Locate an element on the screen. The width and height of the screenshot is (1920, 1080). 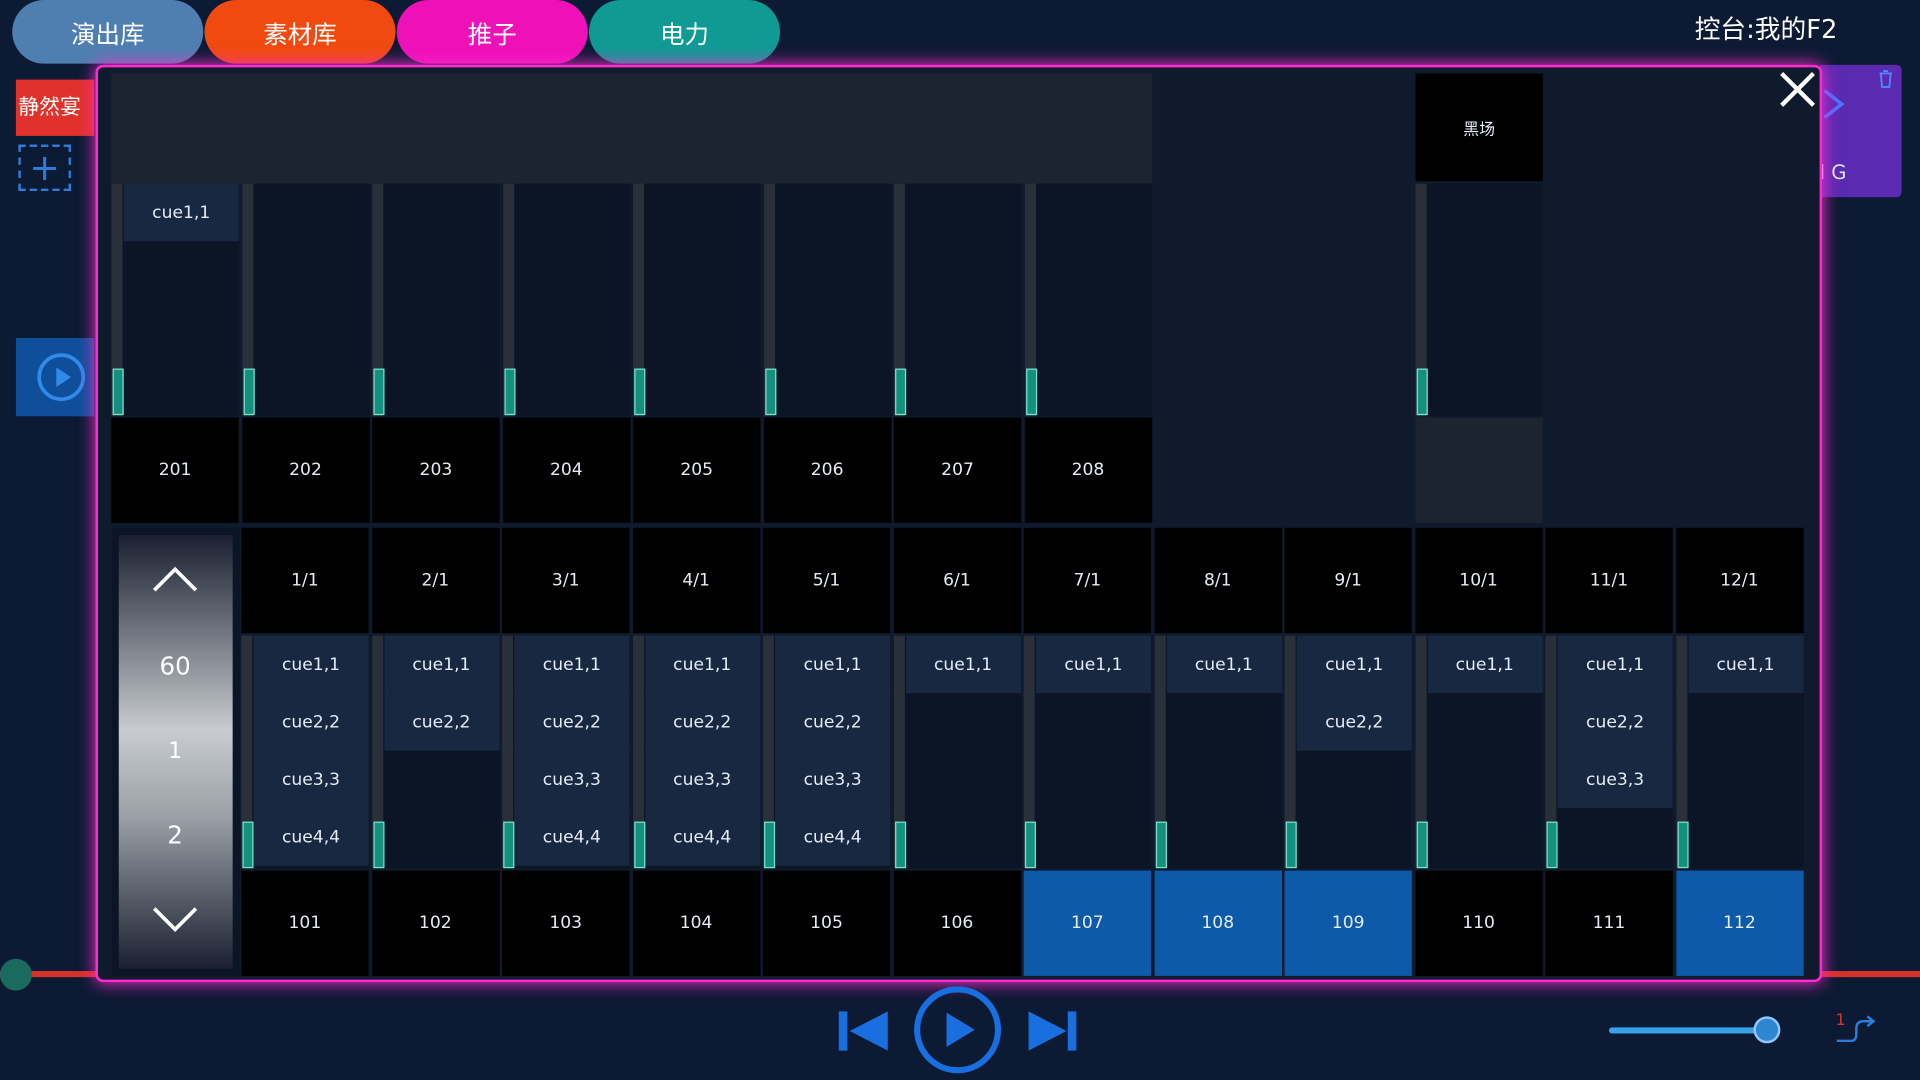
scene-button: 静然宴 is located at coordinates (55, 107).